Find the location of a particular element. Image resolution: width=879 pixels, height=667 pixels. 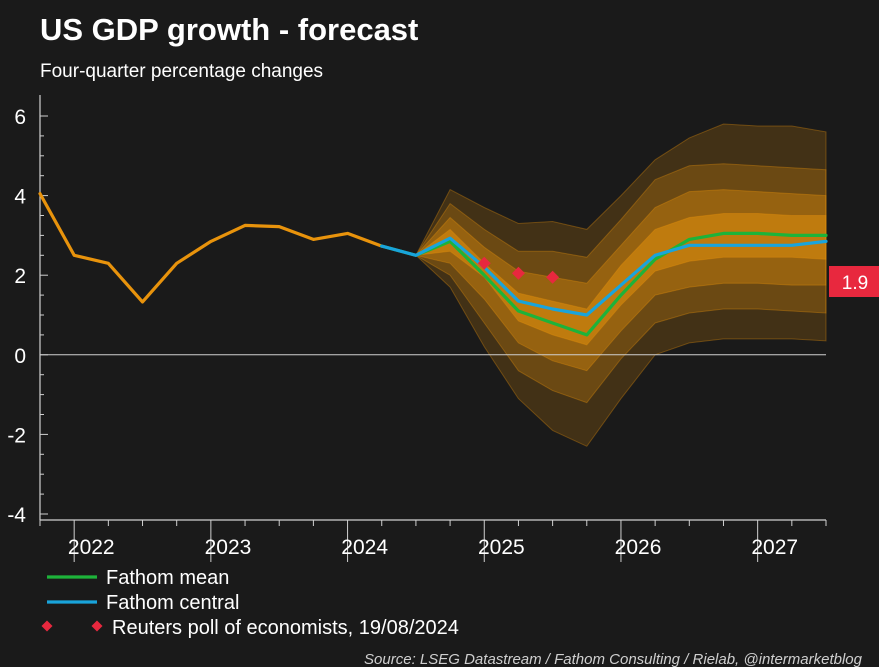

year-label-2026: 2026 is located at coordinates (638, 547).